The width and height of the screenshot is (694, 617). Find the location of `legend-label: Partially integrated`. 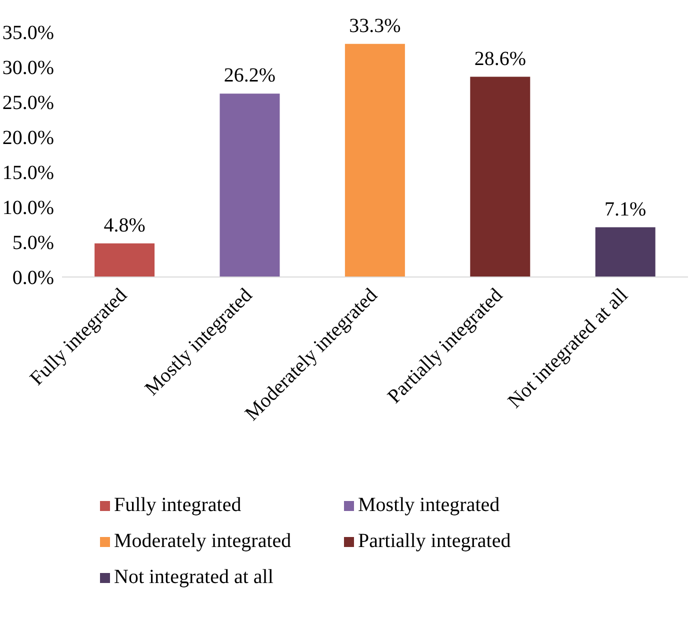

legend-label: Partially integrated is located at coordinates (435, 541).